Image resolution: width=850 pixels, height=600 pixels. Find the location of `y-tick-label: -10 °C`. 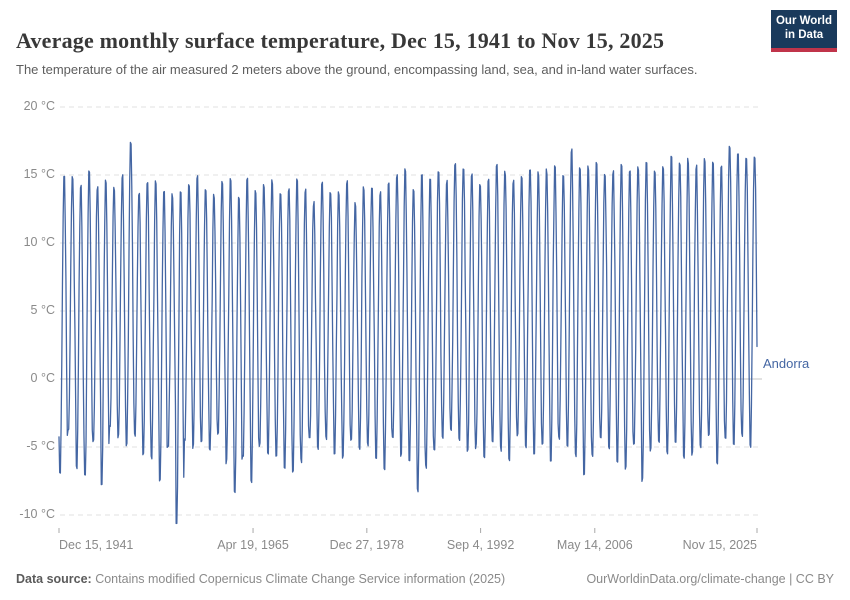

y-tick-label: -10 °C is located at coordinates (37, 514).